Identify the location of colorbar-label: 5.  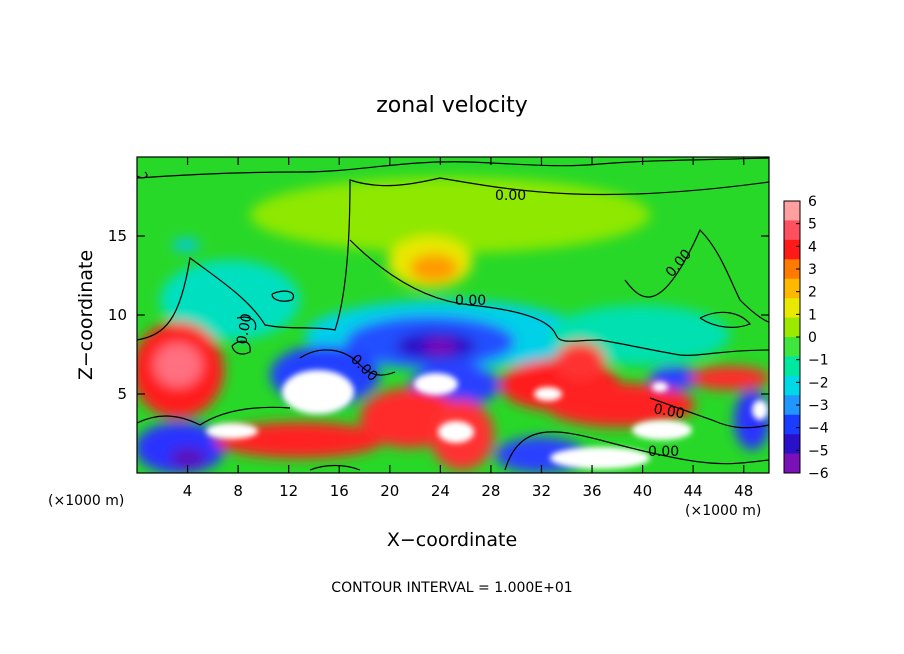
(812, 225).